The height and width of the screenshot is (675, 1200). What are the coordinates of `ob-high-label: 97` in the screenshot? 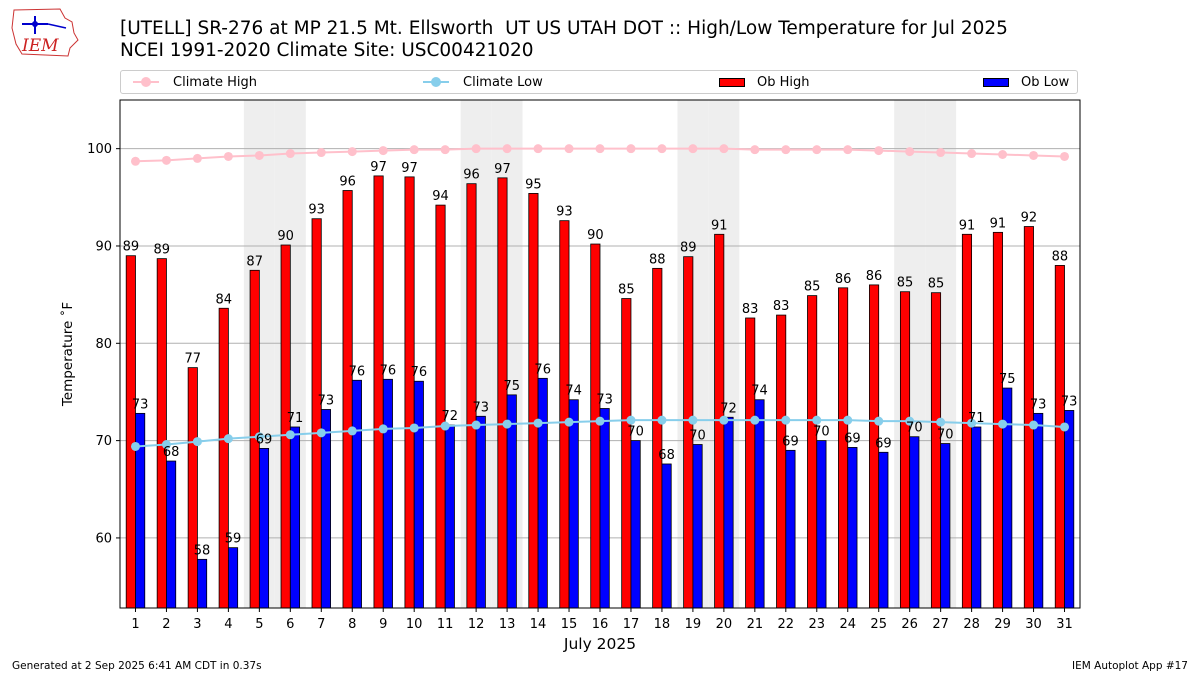 It's located at (378, 167).